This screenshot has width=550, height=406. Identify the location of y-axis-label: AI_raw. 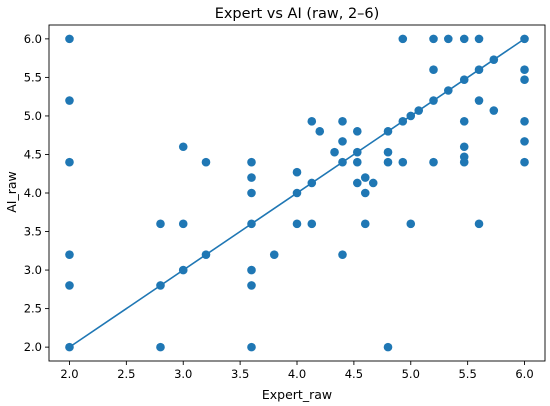
(11, 192).